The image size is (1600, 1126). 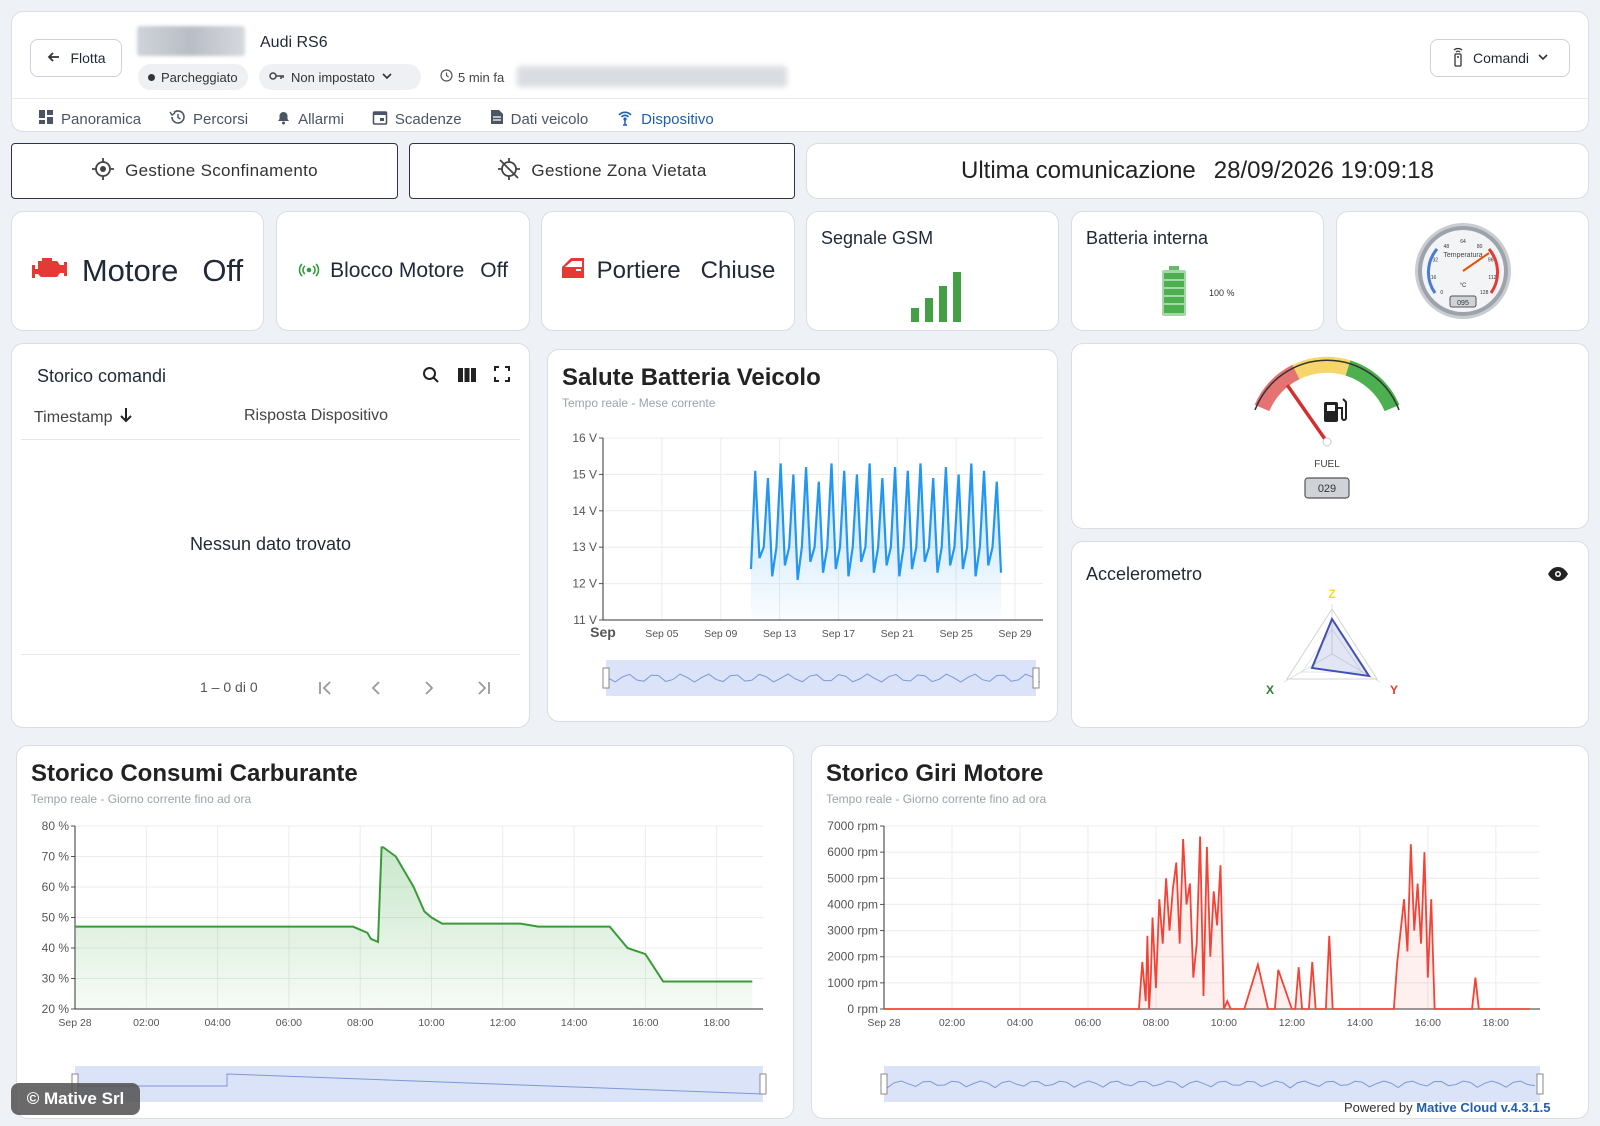 What do you see at coordinates (333, 77) in the screenshot?
I see `driver-chip-label: Non impostato` at bounding box center [333, 77].